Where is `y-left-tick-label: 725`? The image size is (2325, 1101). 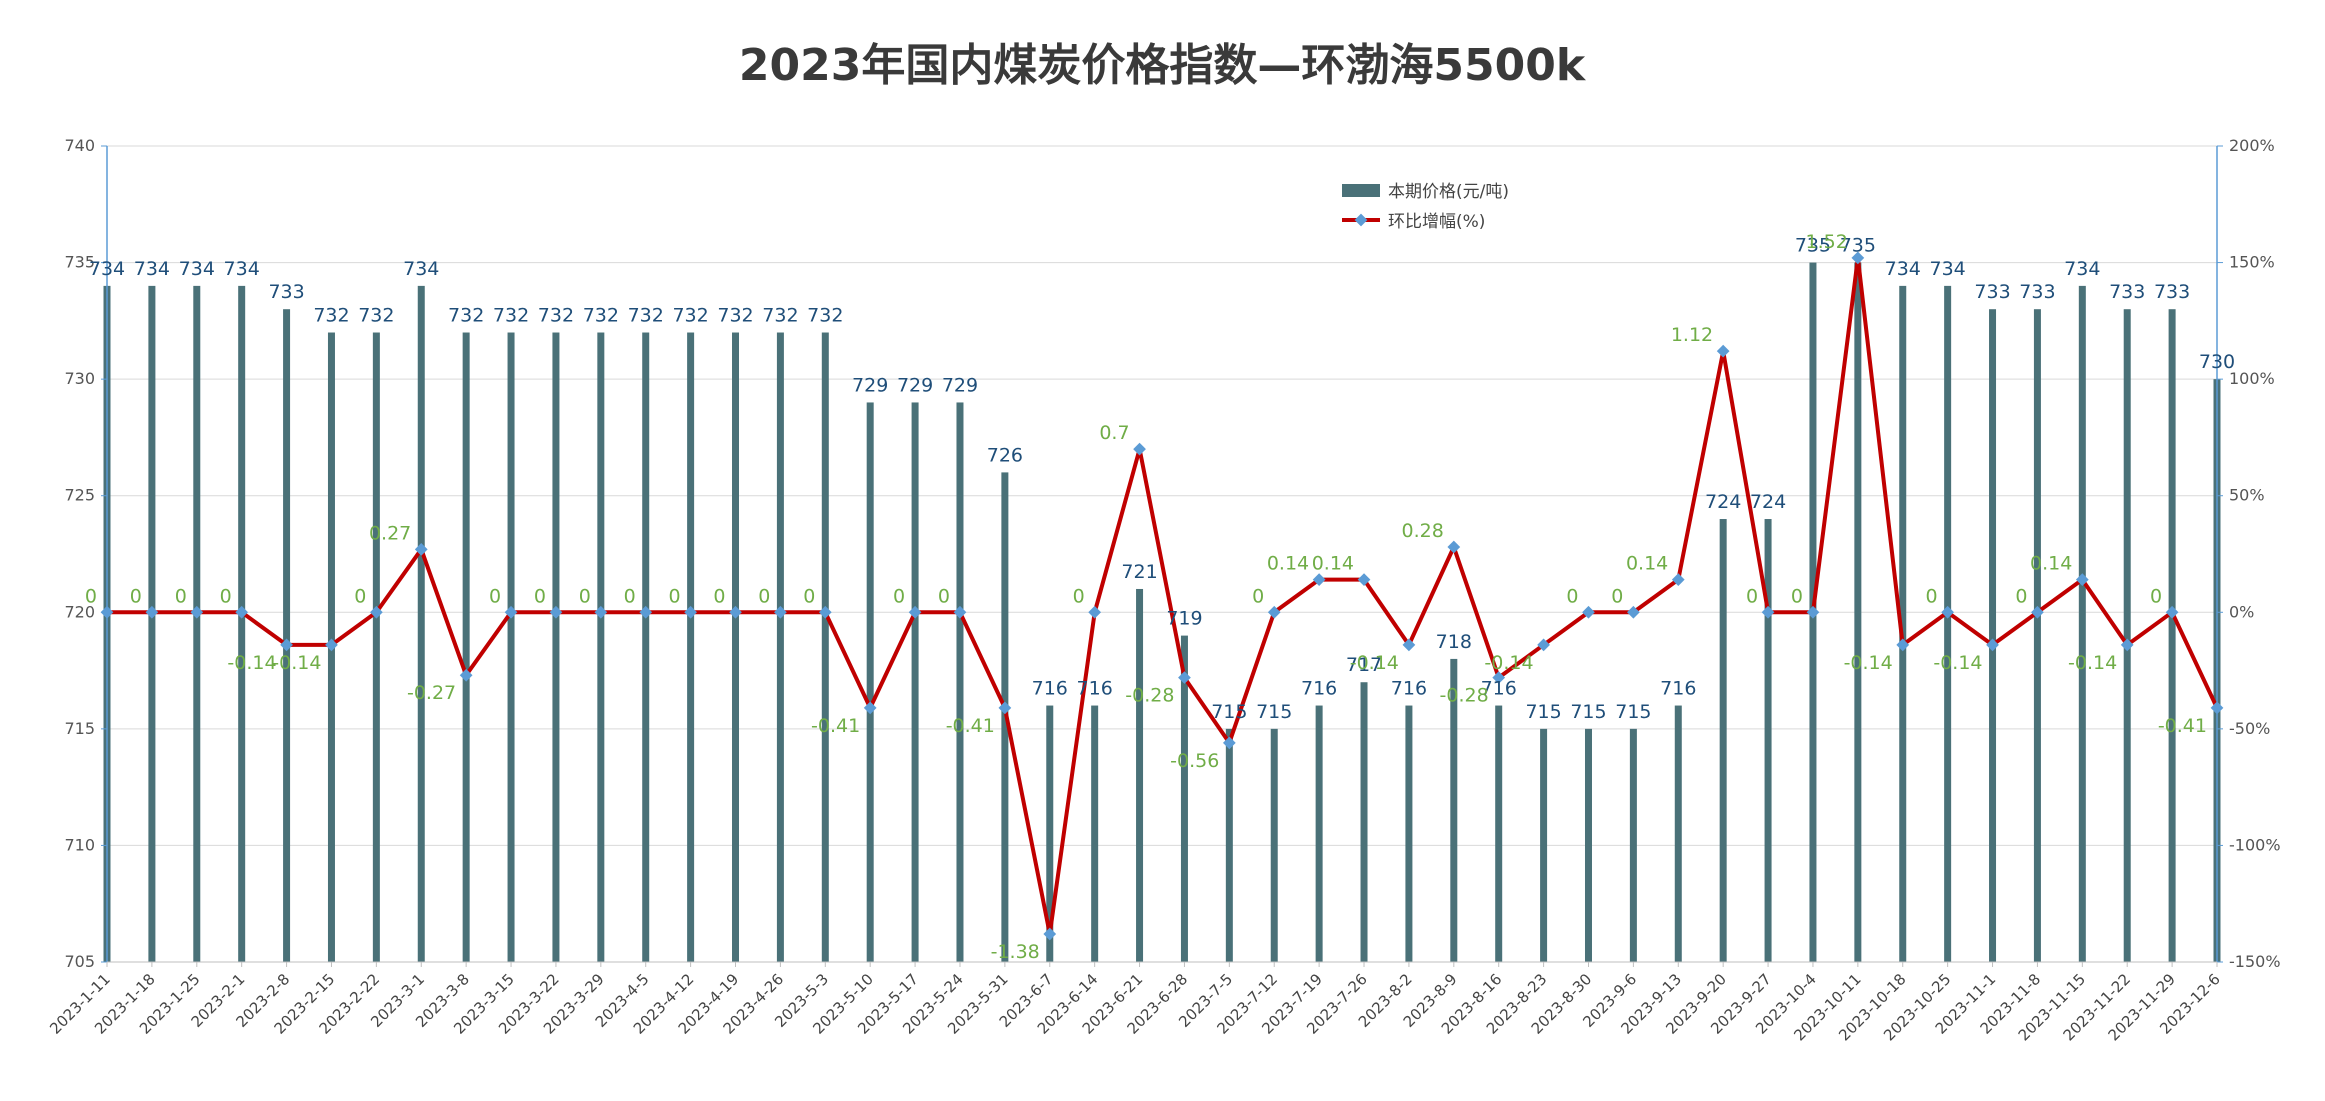
y-left-tick-label: 725 is located at coordinates (79, 495).